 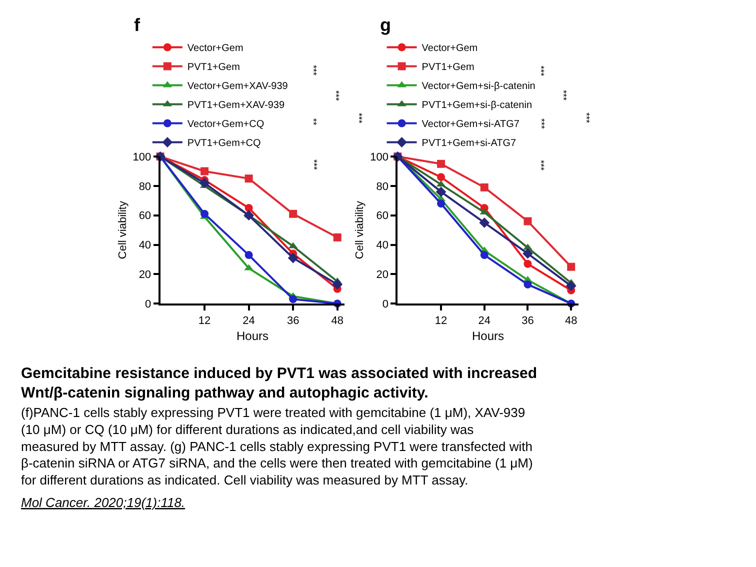 I want to click on text: Gemcitabine resistance induced by PVT1 was associated with increased Wnt/β-catenin signaling pathway and autophagic activity., so click(x=279, y=383).